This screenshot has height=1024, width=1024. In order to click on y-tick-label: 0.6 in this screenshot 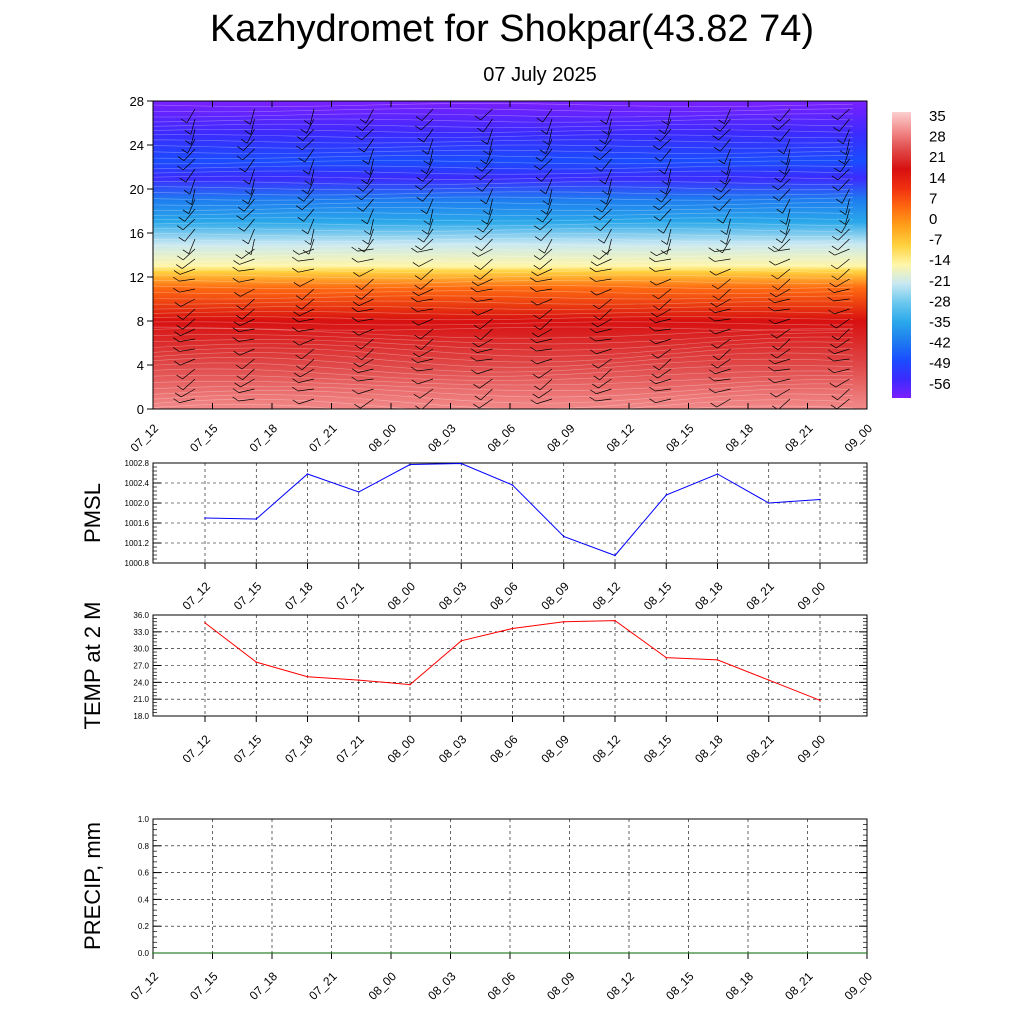, I will do `click(144, 873)`.